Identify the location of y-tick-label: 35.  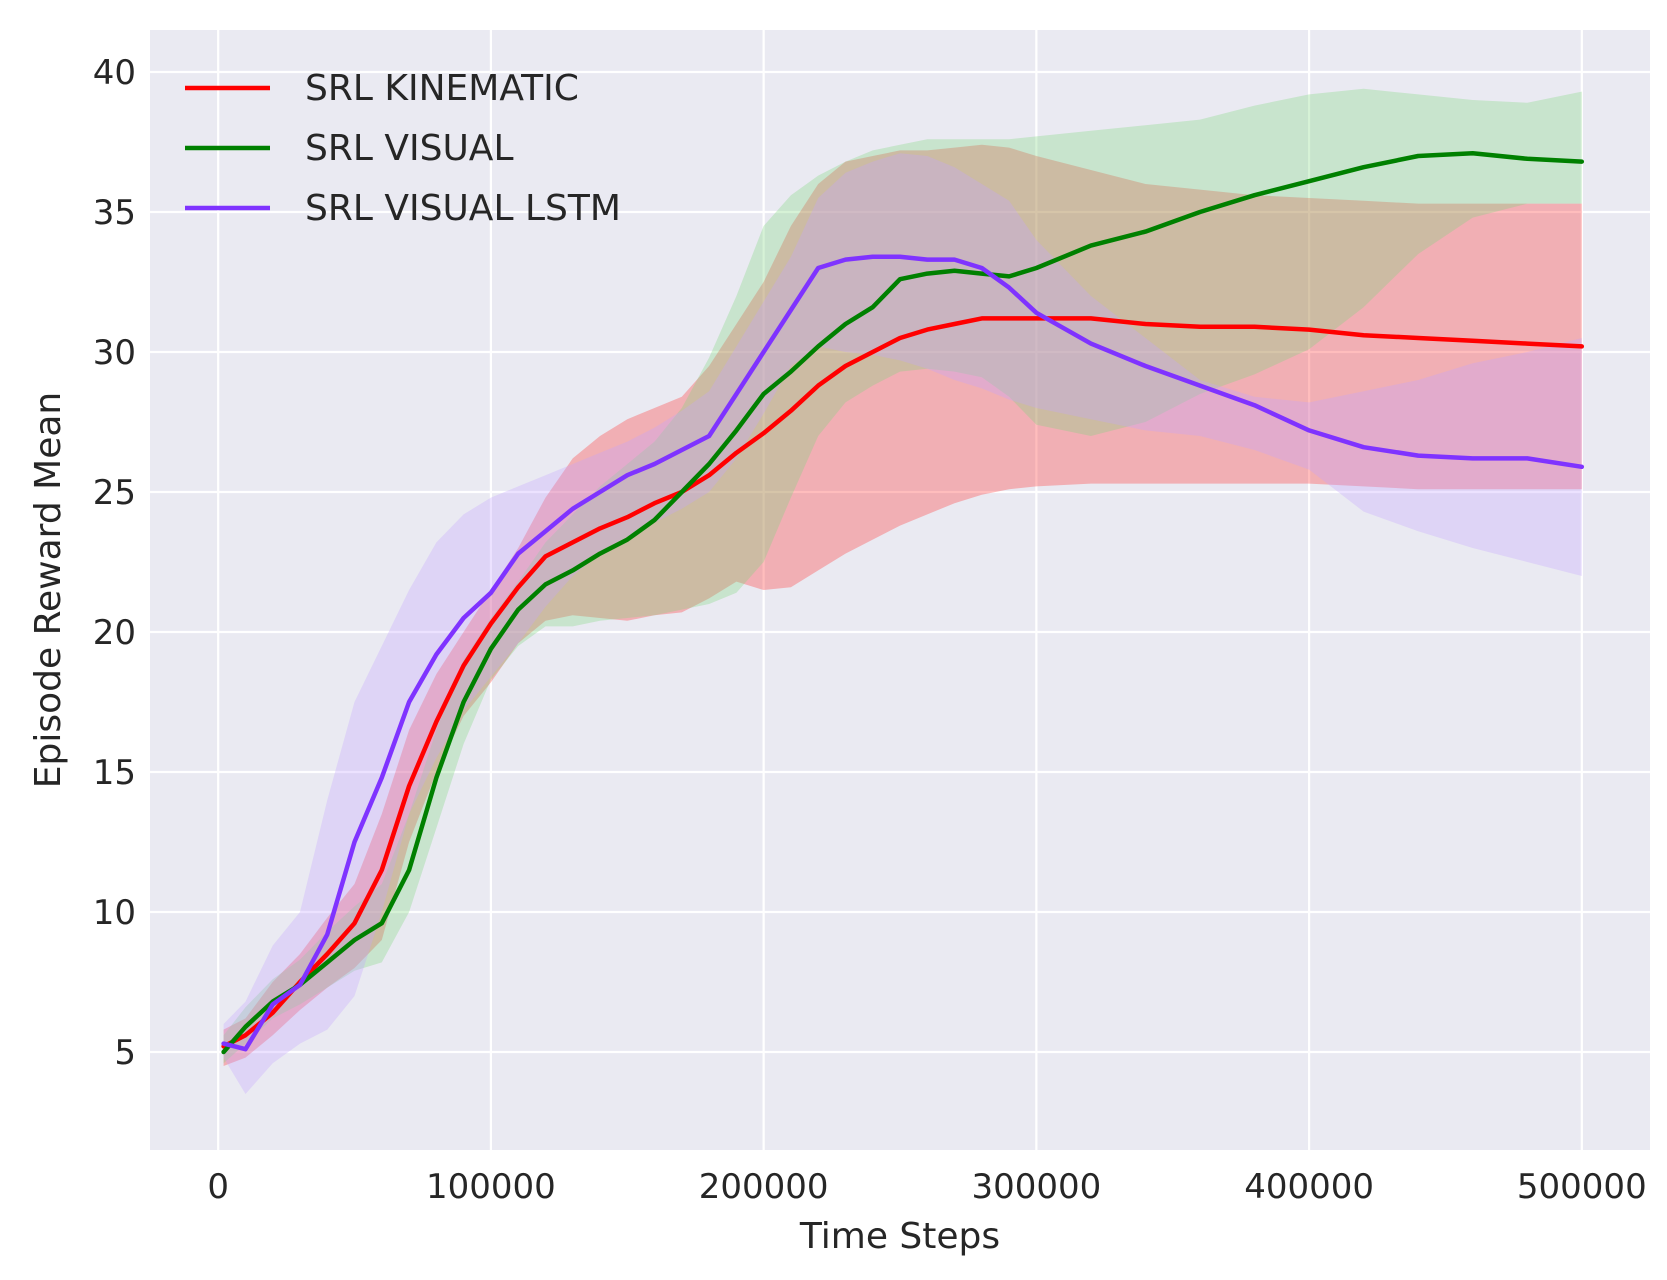
(114, 213).